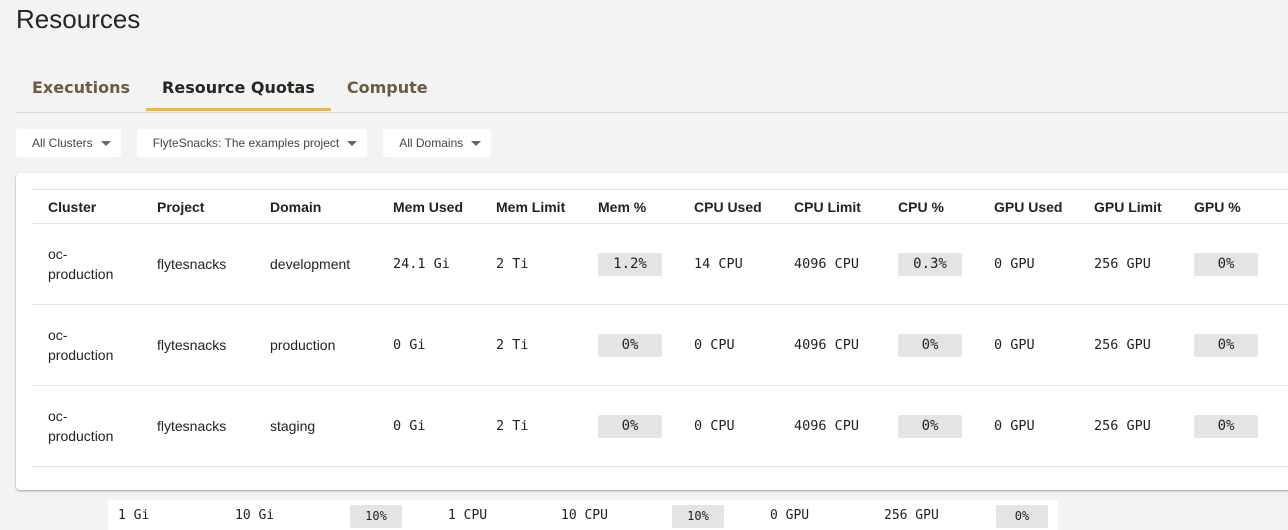 The height and width of the screenshot is (530, 1288). I want to click on cluster-filter-label: All Clusters, so click(62, 143).